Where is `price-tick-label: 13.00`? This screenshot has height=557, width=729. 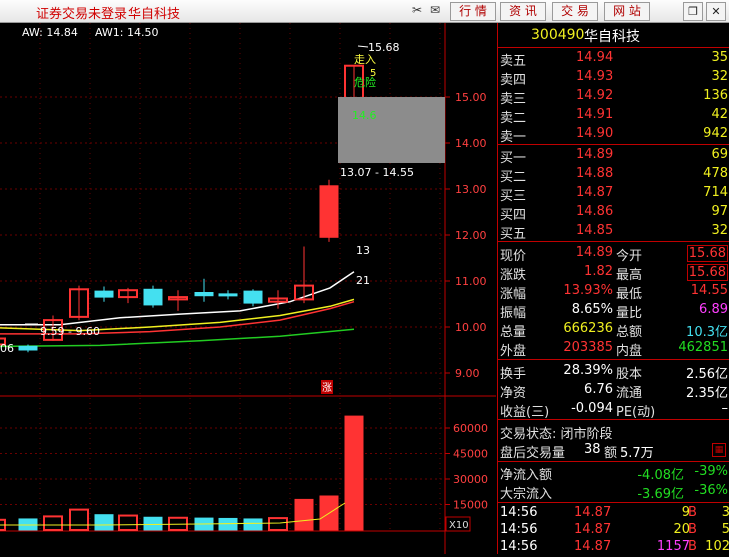
price-tick-label: 13.00 is located at coordinates (471, 189).